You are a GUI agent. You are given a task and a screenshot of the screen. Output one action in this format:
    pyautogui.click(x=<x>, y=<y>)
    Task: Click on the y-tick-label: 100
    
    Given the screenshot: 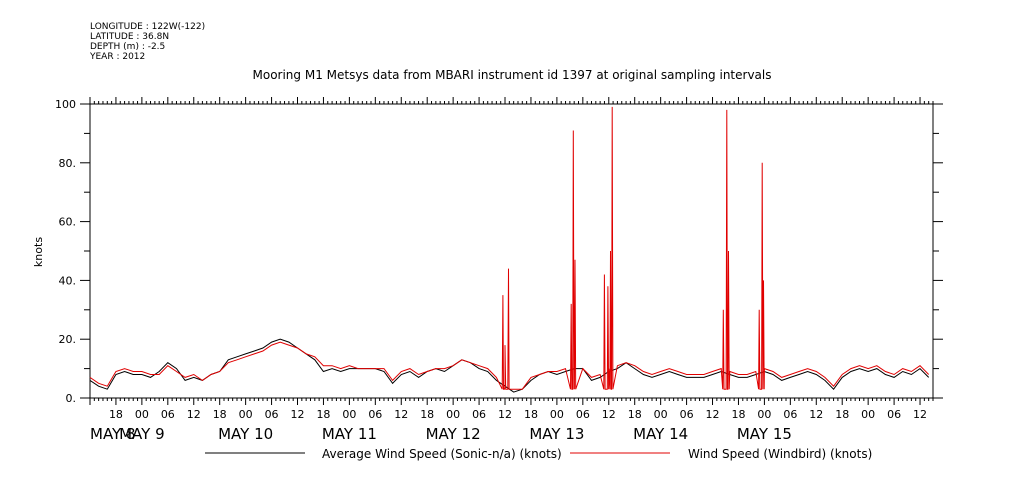 What is the action you would take?
    pyautogui.click(x=65, y=104)
    